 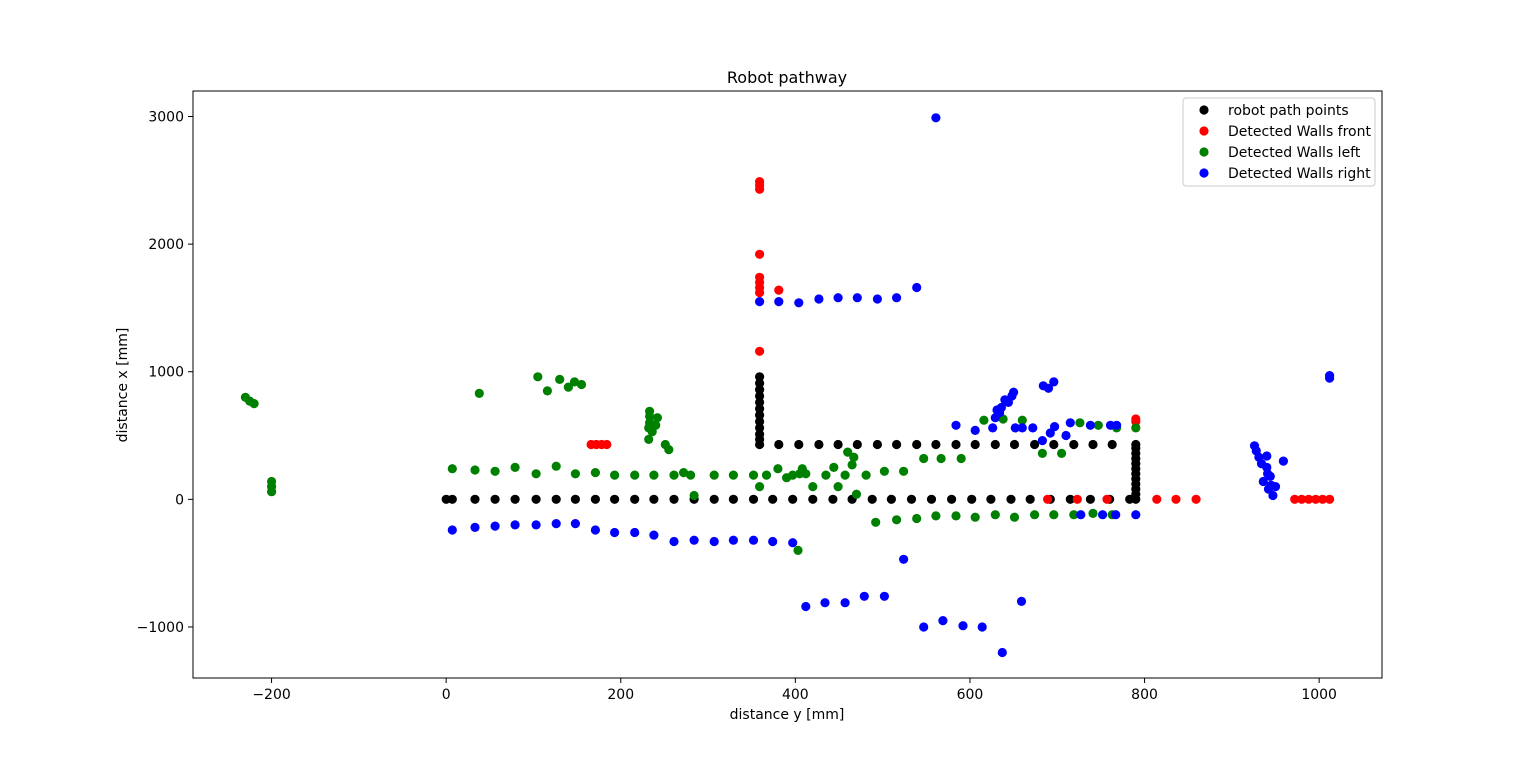 What do you see at coordinates (1319, 695) in the screenshot?
I see `x-tick-label: 1000` at bounding box center [1319, 695].